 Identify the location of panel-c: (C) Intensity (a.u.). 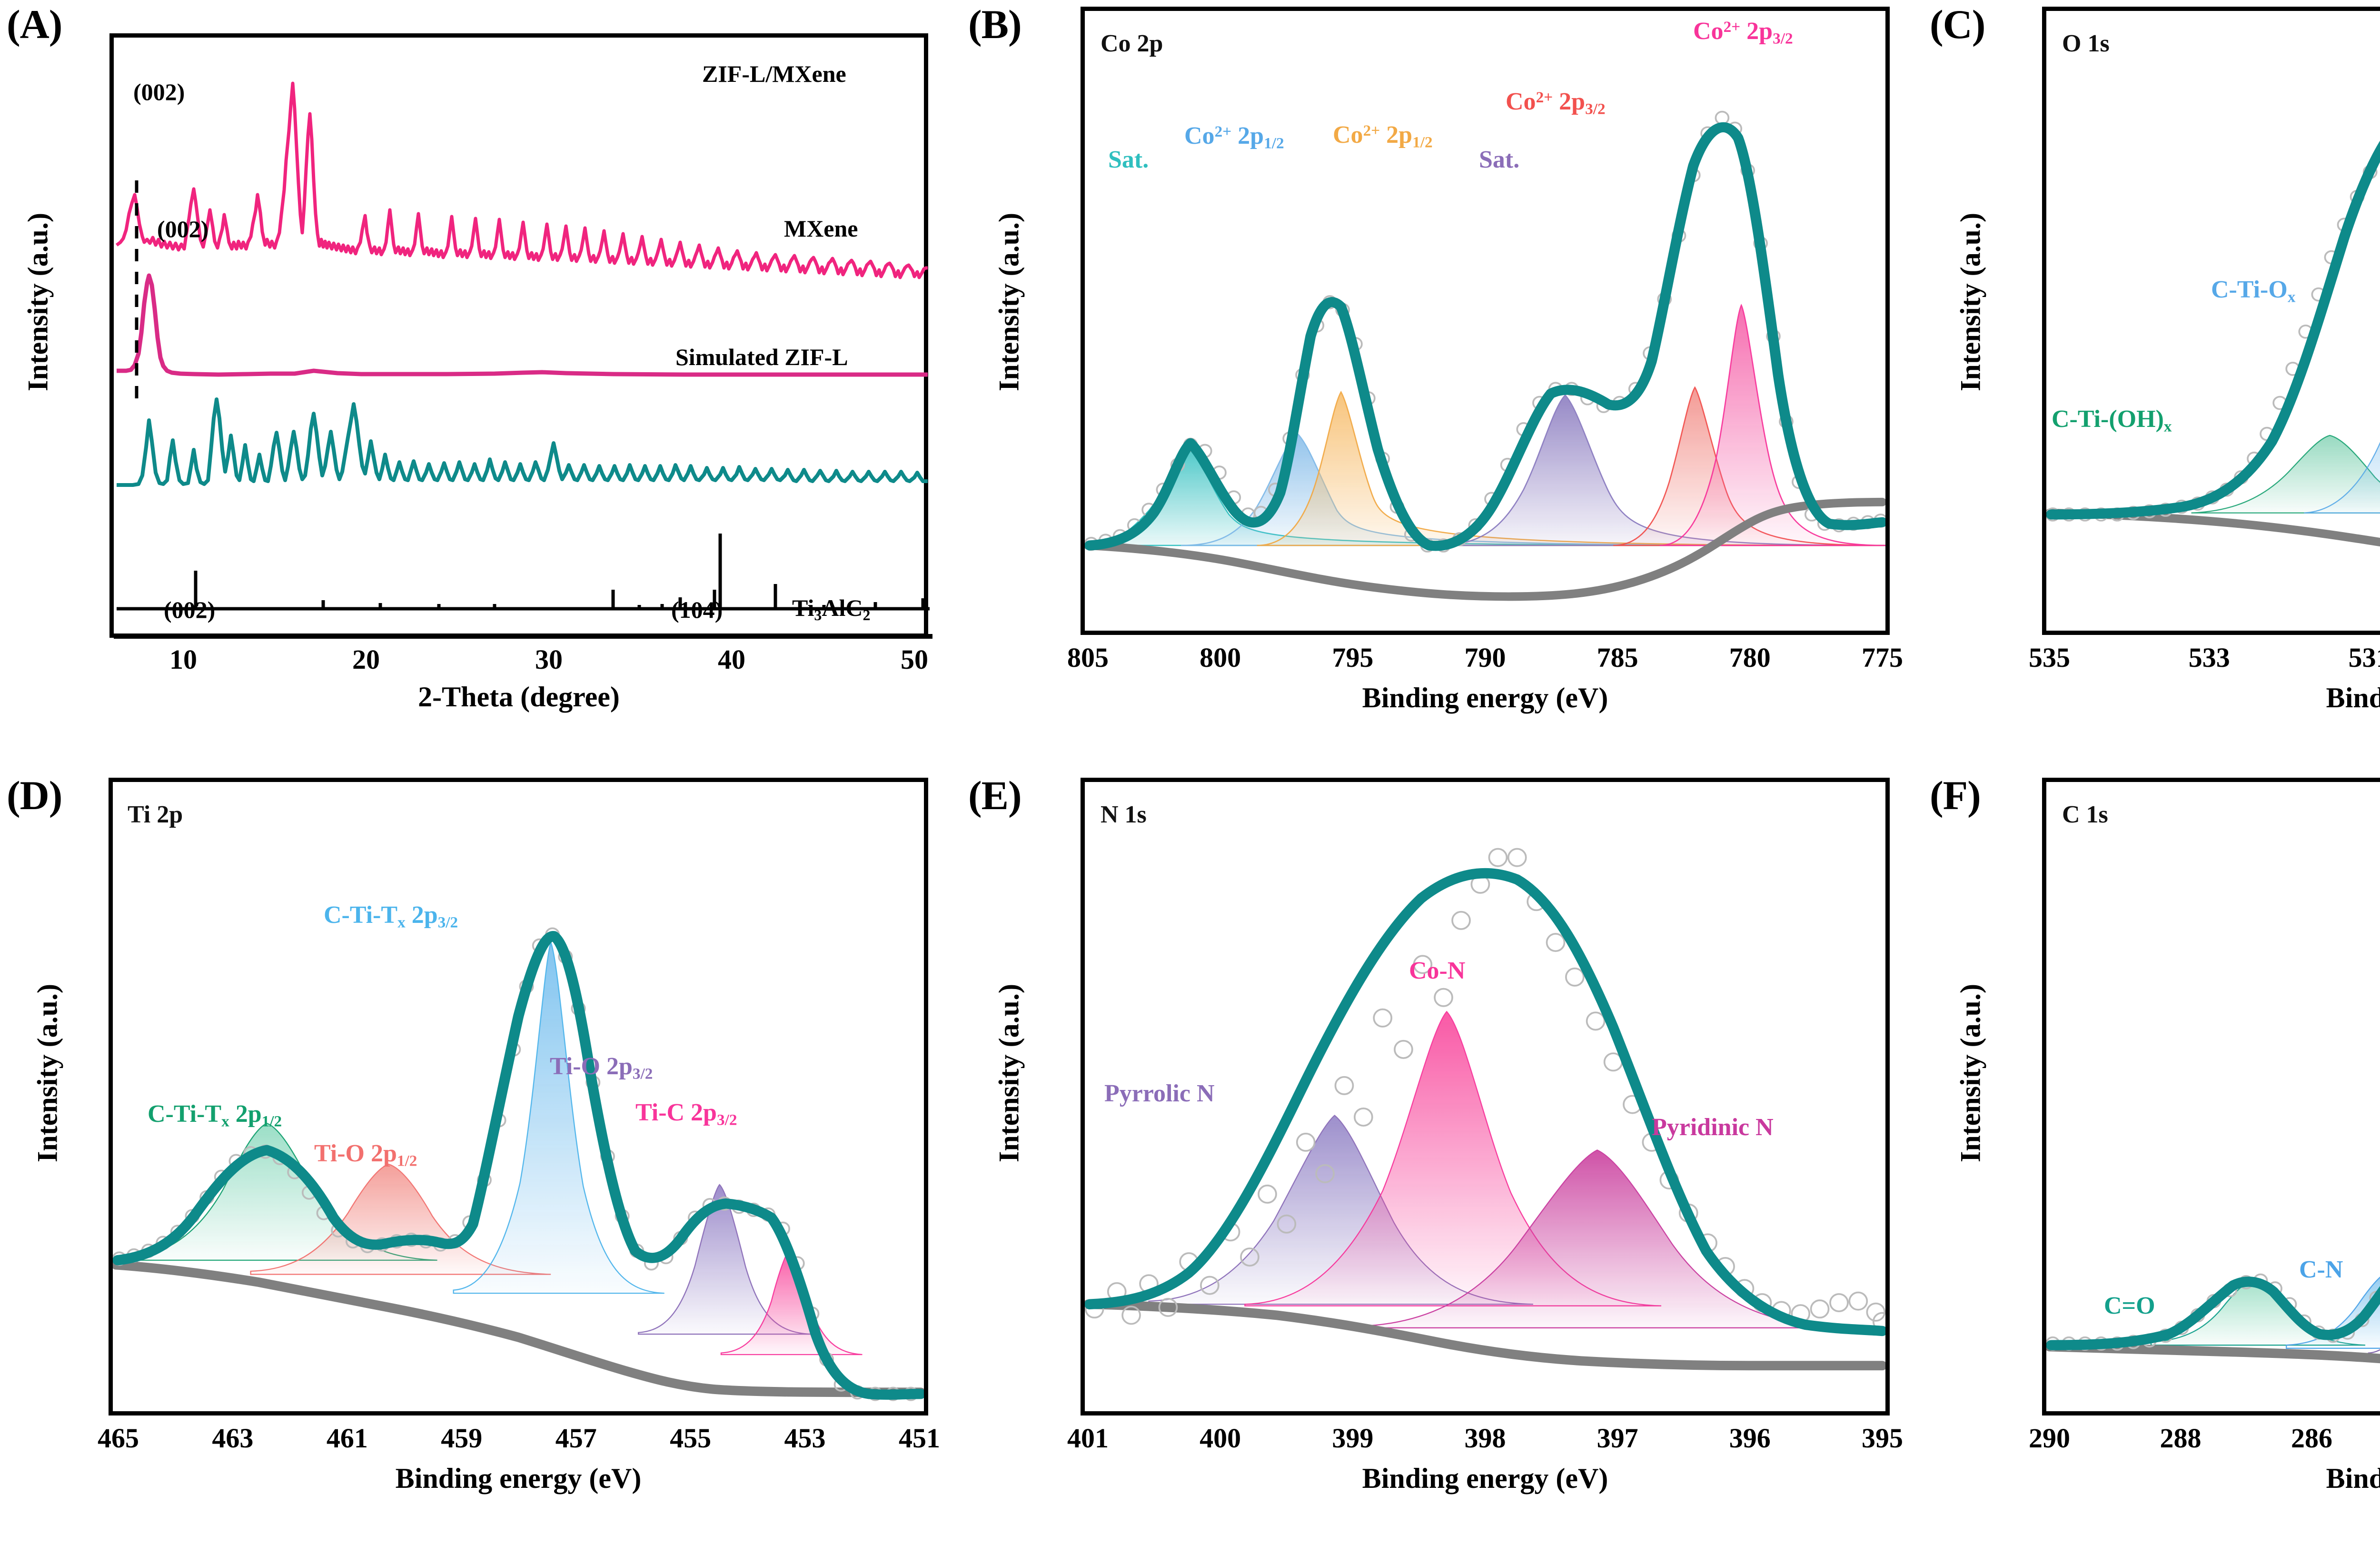
(2151, 381).